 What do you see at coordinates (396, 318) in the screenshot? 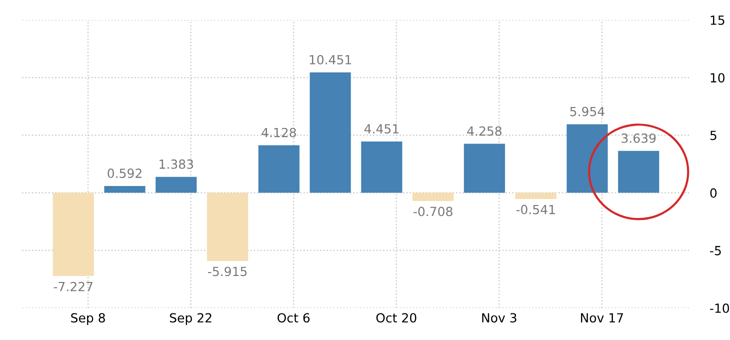
I see `x-tick-label: Oct 20` at bounding box center [396, 318].